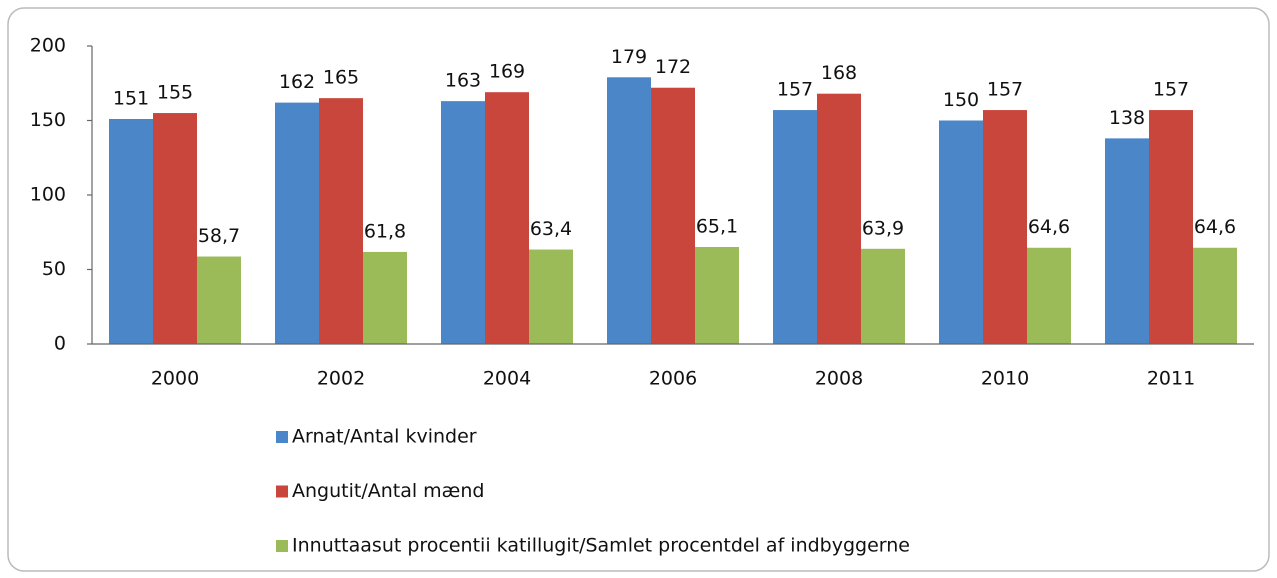 The image size is (1277, 578). What do you see at coordinates (673, 67) in the screenshot?
I see `value-label: 172` at bounding box center [673, 67].